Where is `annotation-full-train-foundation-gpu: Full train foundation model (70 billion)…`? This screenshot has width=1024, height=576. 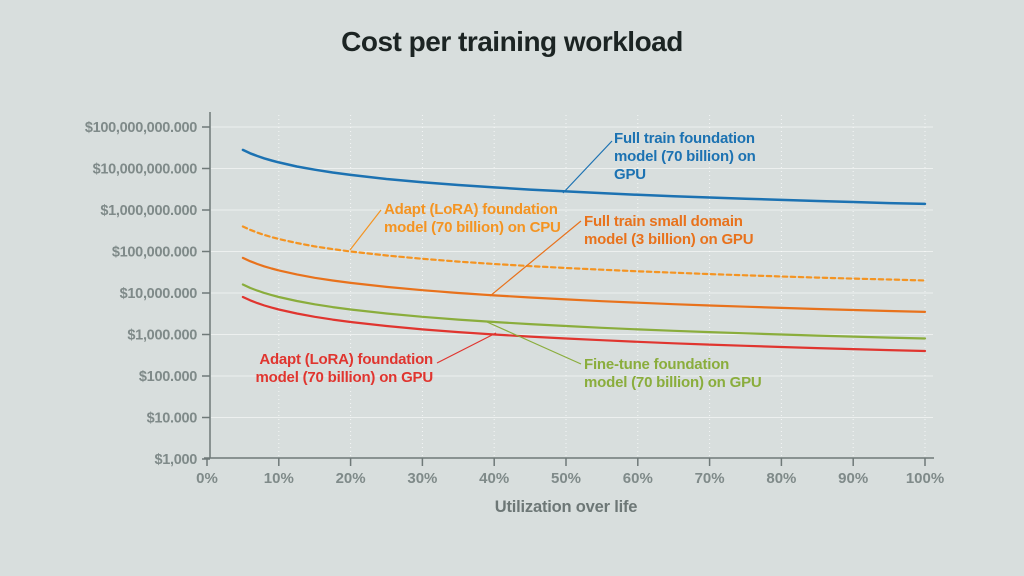 annotation-full-train-foundation-gpu: Full train foundation model (70 billion)… is located at coordinates (685, 156).